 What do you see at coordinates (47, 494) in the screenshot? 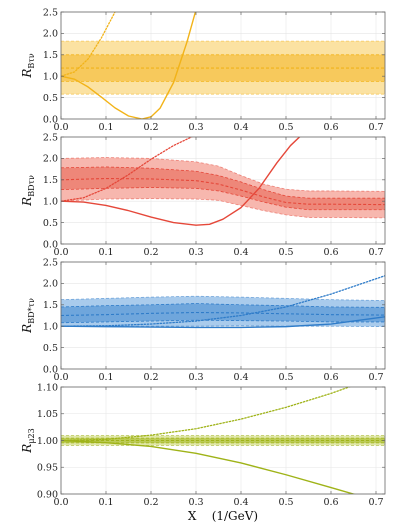
I see `y-tick-label: 0.90` at bounding box center [47, 494].